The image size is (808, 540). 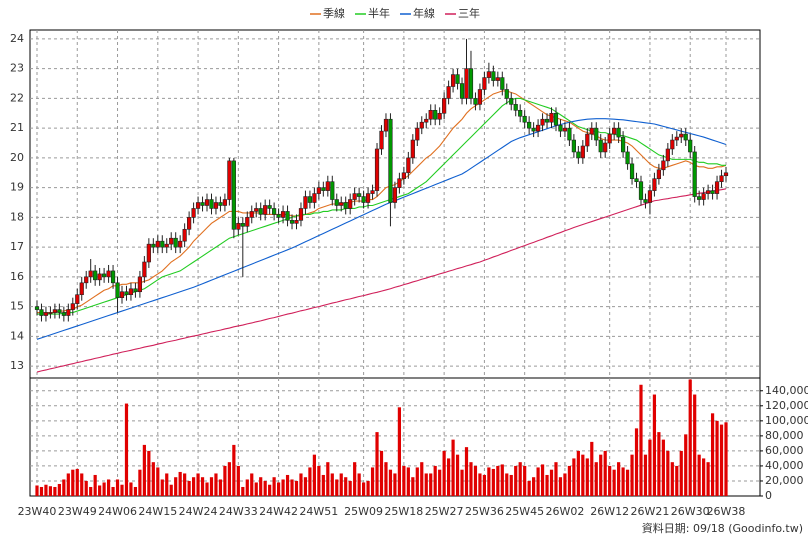 I want to click on x-tick-label: 25W18, so click(x=403, y=511).